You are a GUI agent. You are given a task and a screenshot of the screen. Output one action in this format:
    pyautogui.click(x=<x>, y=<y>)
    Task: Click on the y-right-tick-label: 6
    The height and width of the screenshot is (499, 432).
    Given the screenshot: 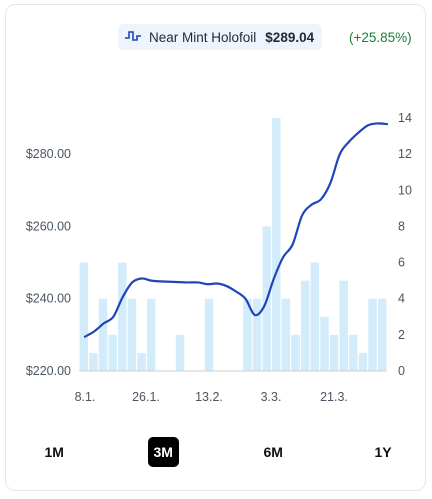 What is the action you would take?
    pyautogui.click(x=401, y=263)
    